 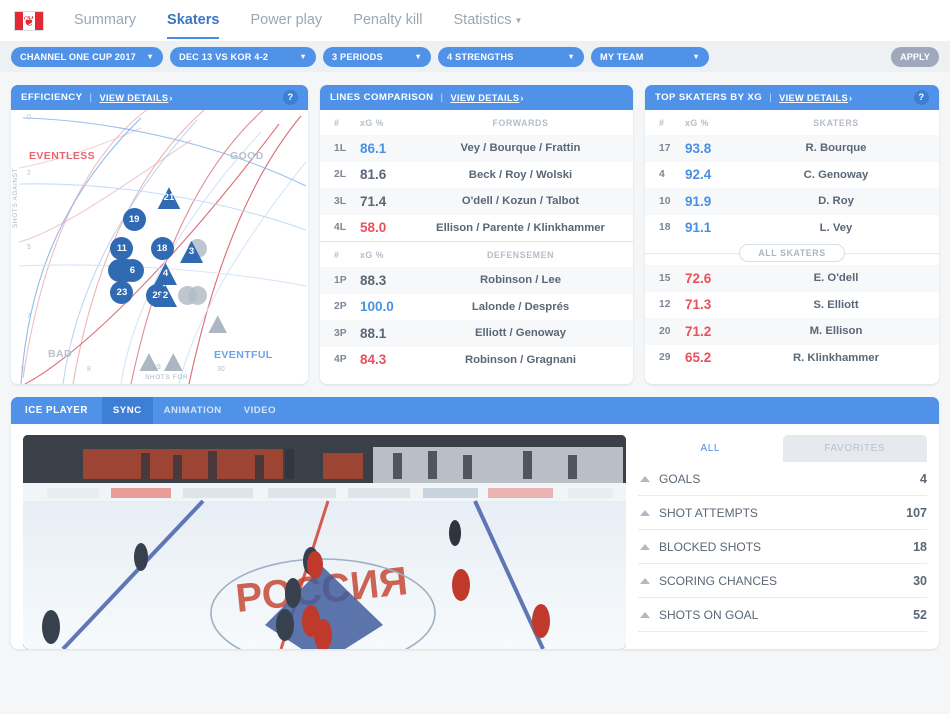 What do you see at coordinates (836, 174) in the screenshot?
I see `row-name: C. Genoway` at bounding box center [836, 174].